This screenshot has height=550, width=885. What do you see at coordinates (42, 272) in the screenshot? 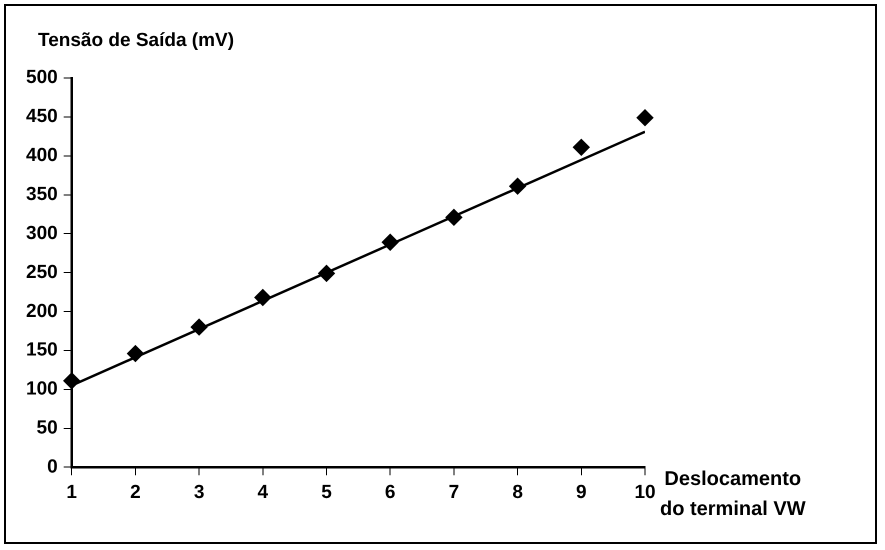
I see `y-tick-label: 250` at bounding box center [42, 272].